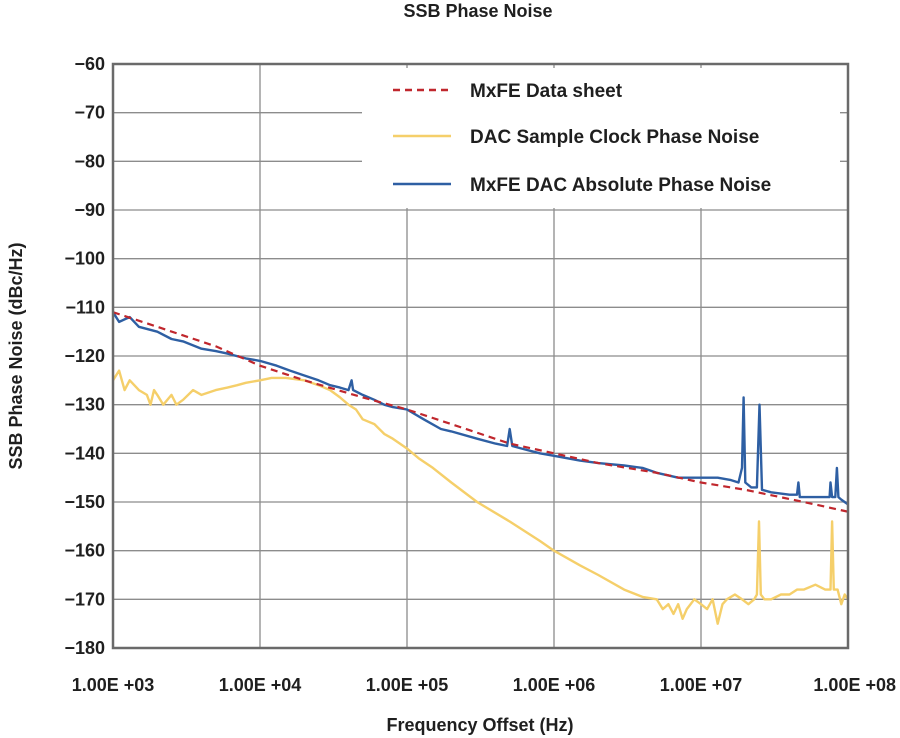 The height and width of the screenshot is (738, 900). I want to click on y-tick-label: −80, so click(89, 161).